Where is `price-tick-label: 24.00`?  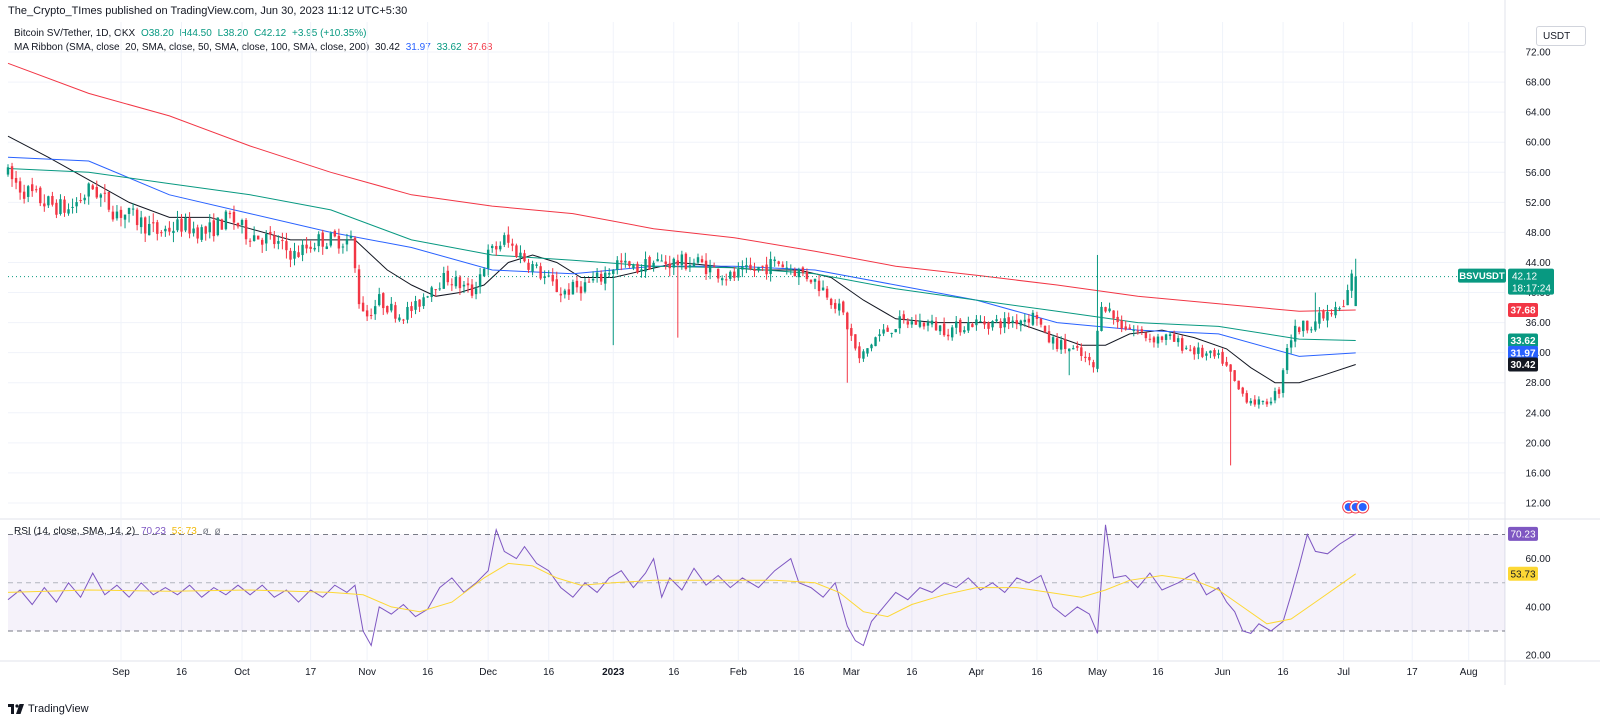
price-tick-label: 24.00 is located at coordinates (1537, 413).